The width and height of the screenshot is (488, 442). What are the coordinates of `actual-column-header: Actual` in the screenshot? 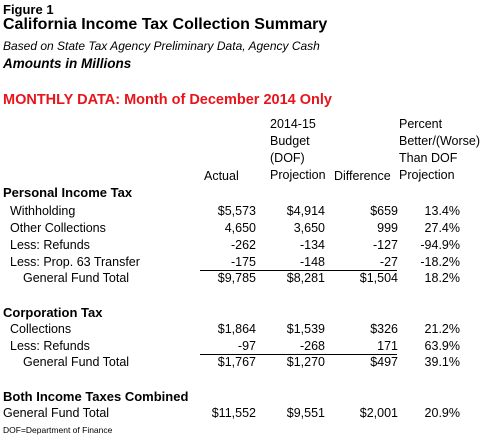 It's located at (221, 176).